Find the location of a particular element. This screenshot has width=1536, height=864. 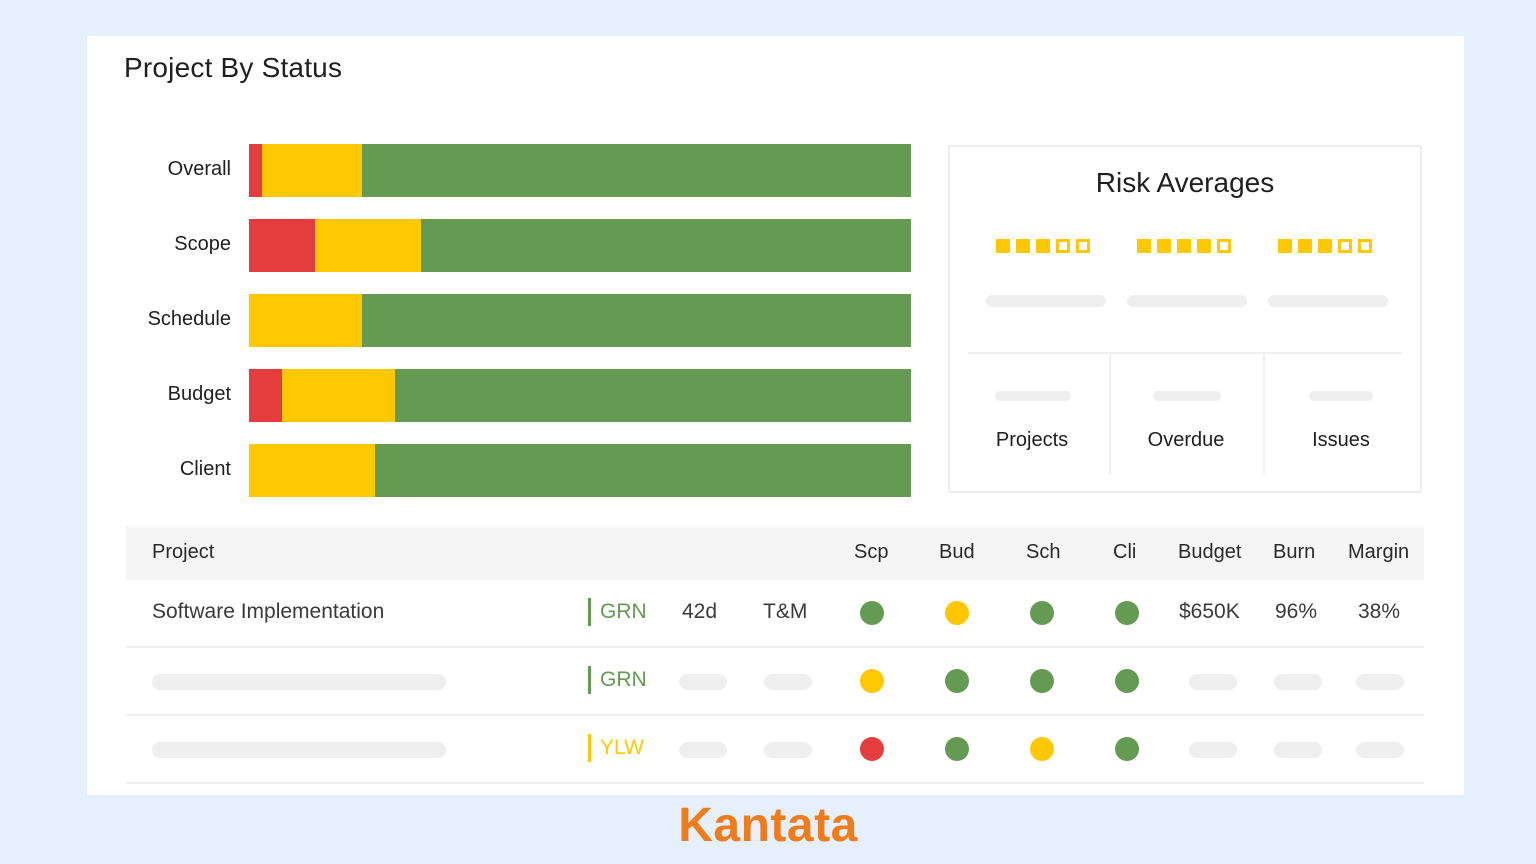

status-bar-scope is located at coordinates (580, 245).